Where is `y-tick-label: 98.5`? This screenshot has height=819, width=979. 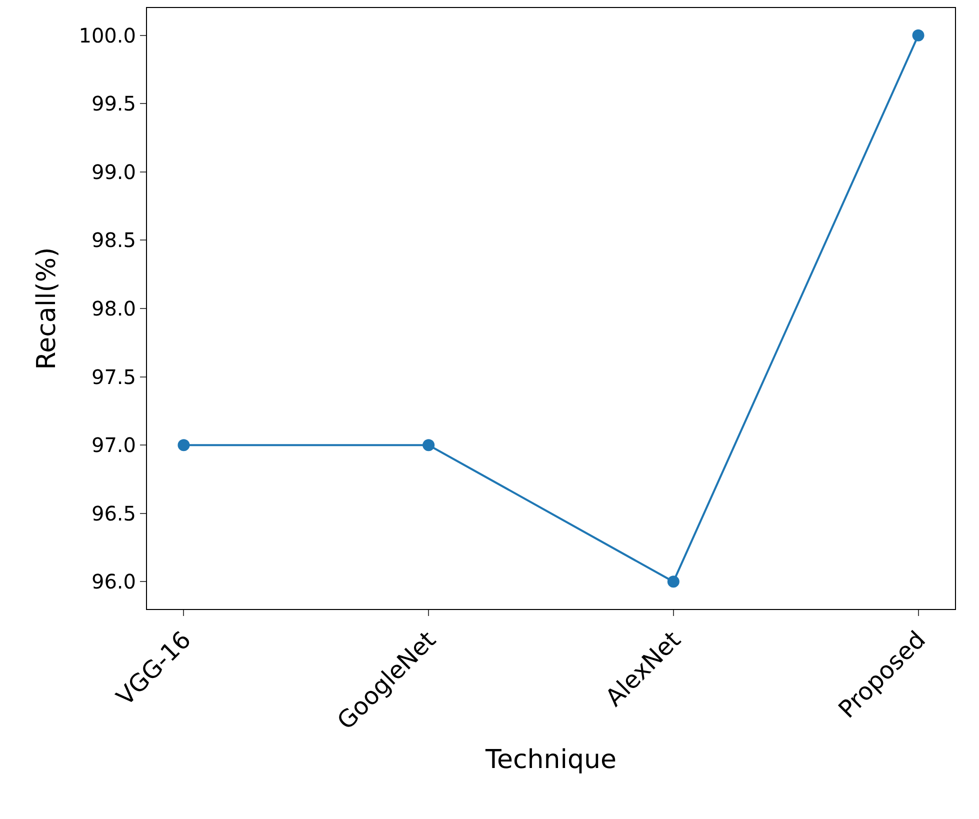
y-tick-label: 98.5 is located at coordinates (113, 240).